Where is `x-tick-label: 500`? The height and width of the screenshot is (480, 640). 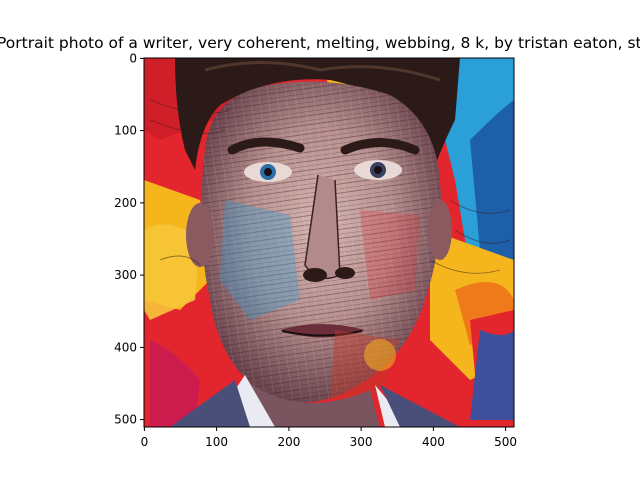
x-tick-label: 500 is located at coordinates (505, 442).